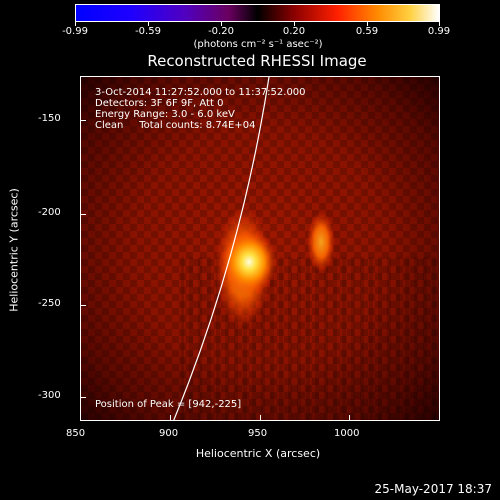 Image resolution: width=500 pixels, height=500 pixels. What do you see at coordinates (367, 31) in the screenshot?
I see `colorbar-tick-label: 0.59` at bounding box center [367, 31].